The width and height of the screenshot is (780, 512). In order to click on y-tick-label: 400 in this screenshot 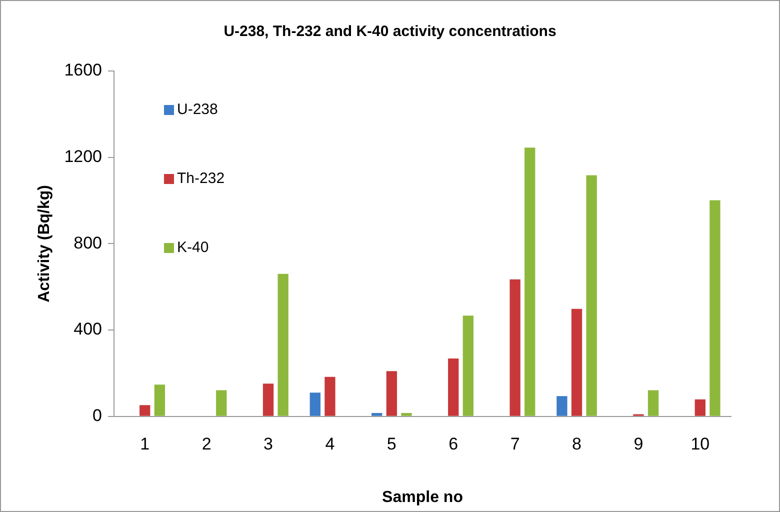, I will do `click(88, 329)`.